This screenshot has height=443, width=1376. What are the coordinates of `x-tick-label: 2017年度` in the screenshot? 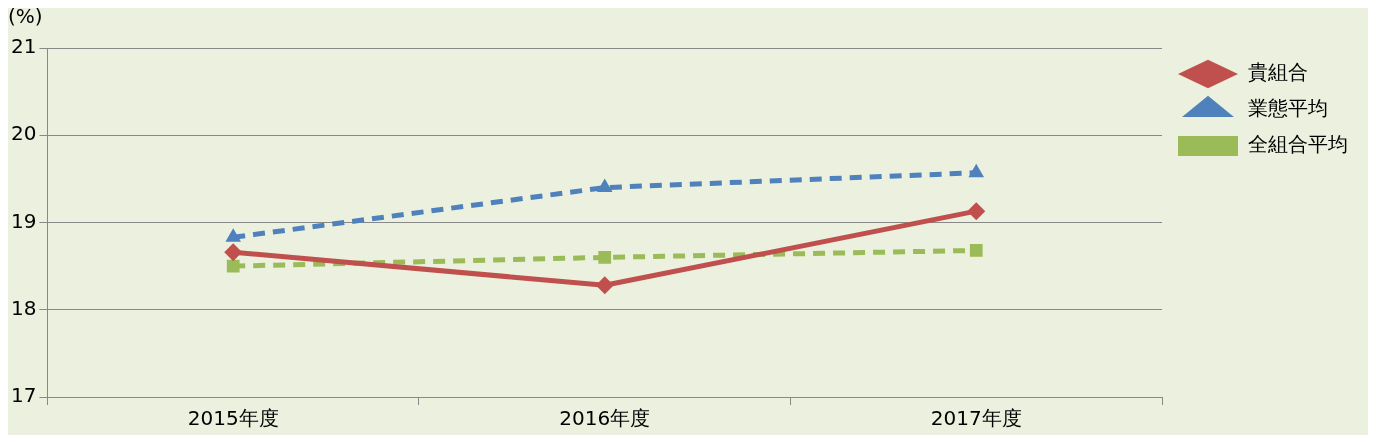 It's located at (976, 418).